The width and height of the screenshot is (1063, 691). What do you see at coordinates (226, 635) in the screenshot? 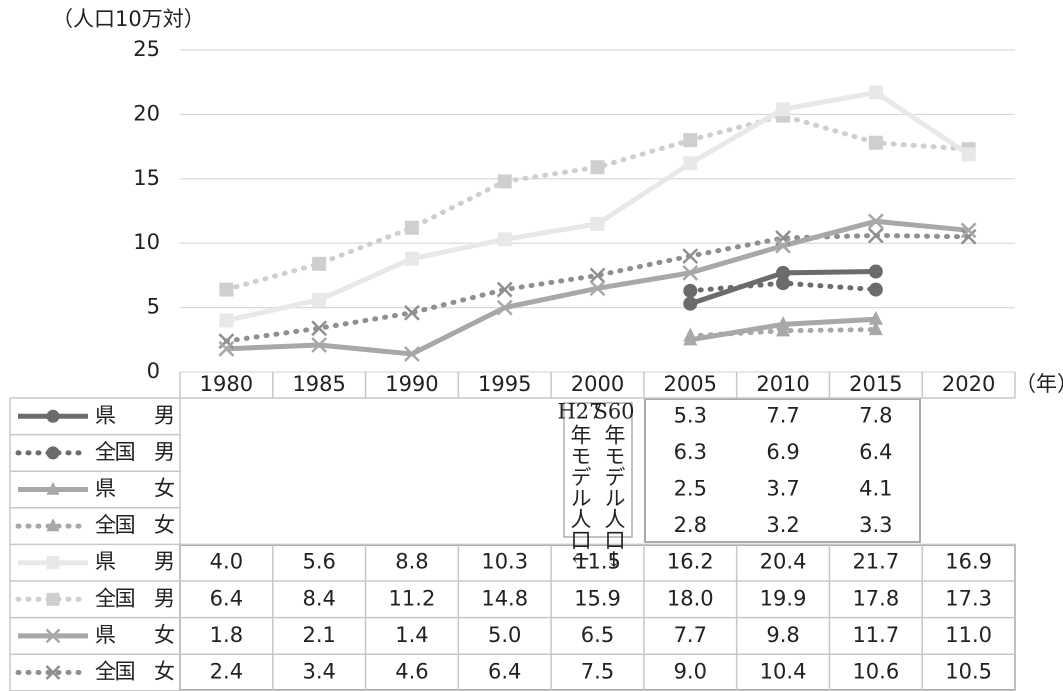
I see `table-cell: 1.8` at bounding box center [226, 635].